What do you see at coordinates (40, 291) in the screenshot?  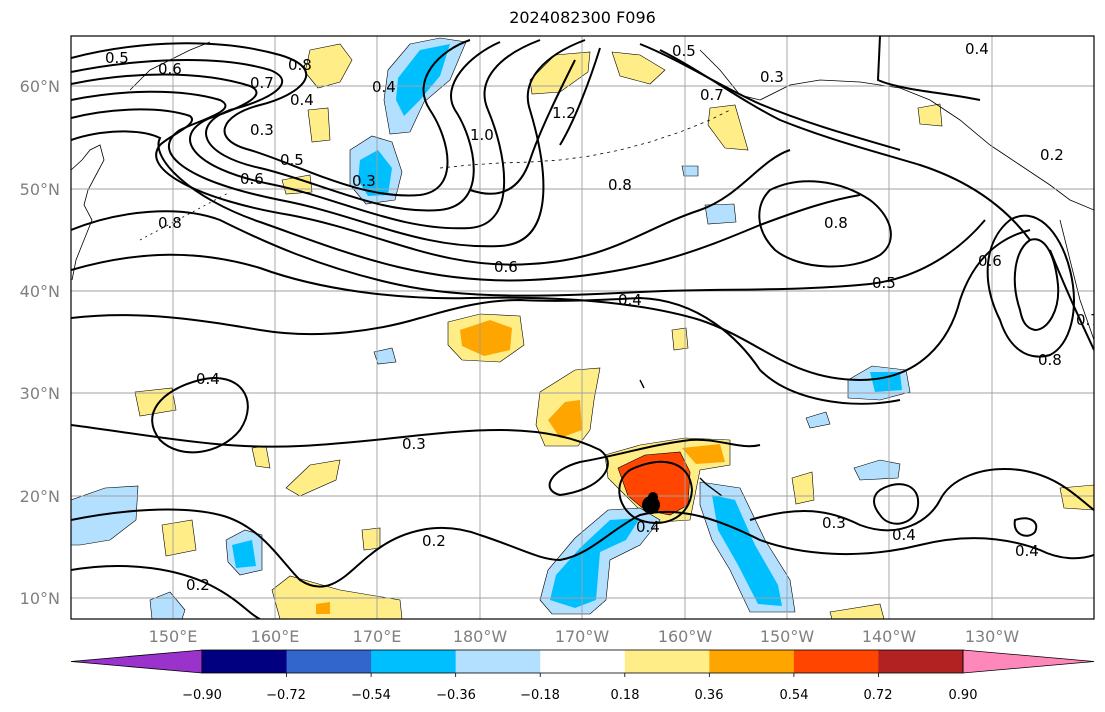 I see `lat-label: 40°N` at bounding box center [40, 291].